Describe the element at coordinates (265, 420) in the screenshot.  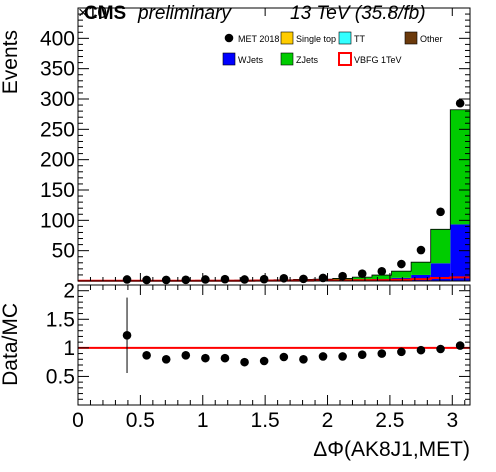
I see `x-tick-label: 1.5` at that location.